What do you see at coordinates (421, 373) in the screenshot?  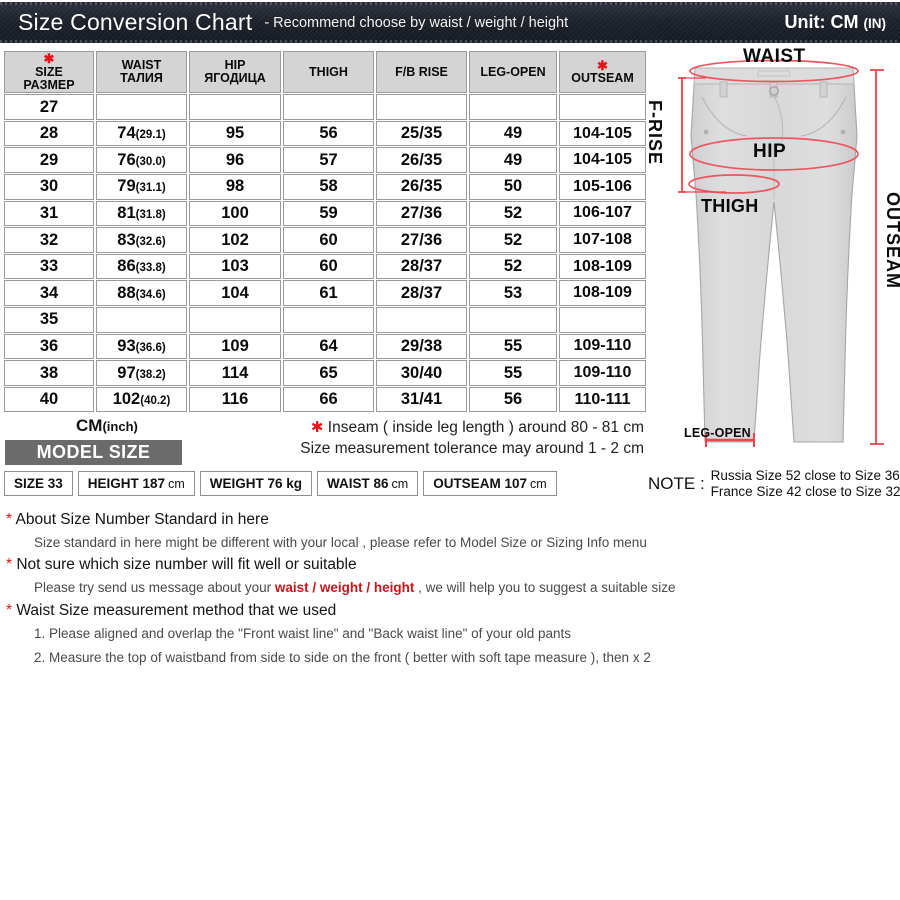 I see `cell-fb-rise: 30/40` at bounding box center [421, 373].